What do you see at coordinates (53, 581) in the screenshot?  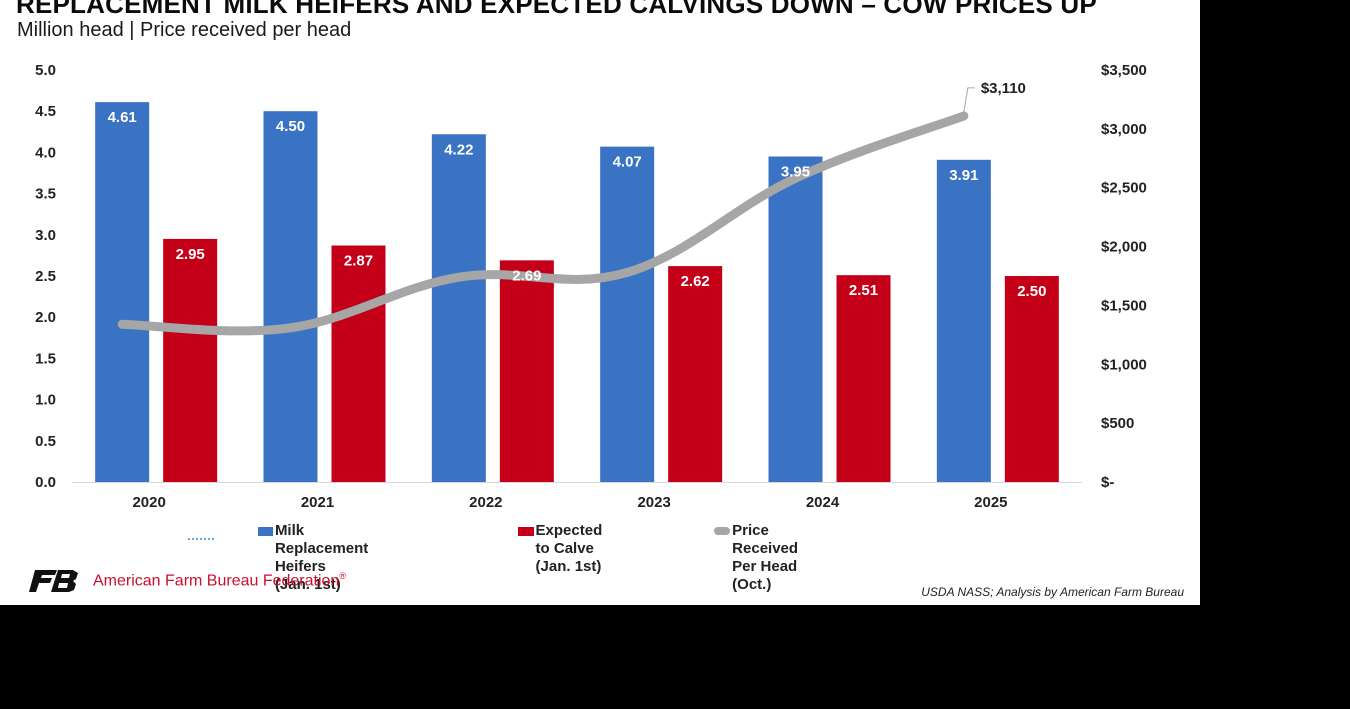 I see `afbf-logo-icon` at bounding box center [53, 581].